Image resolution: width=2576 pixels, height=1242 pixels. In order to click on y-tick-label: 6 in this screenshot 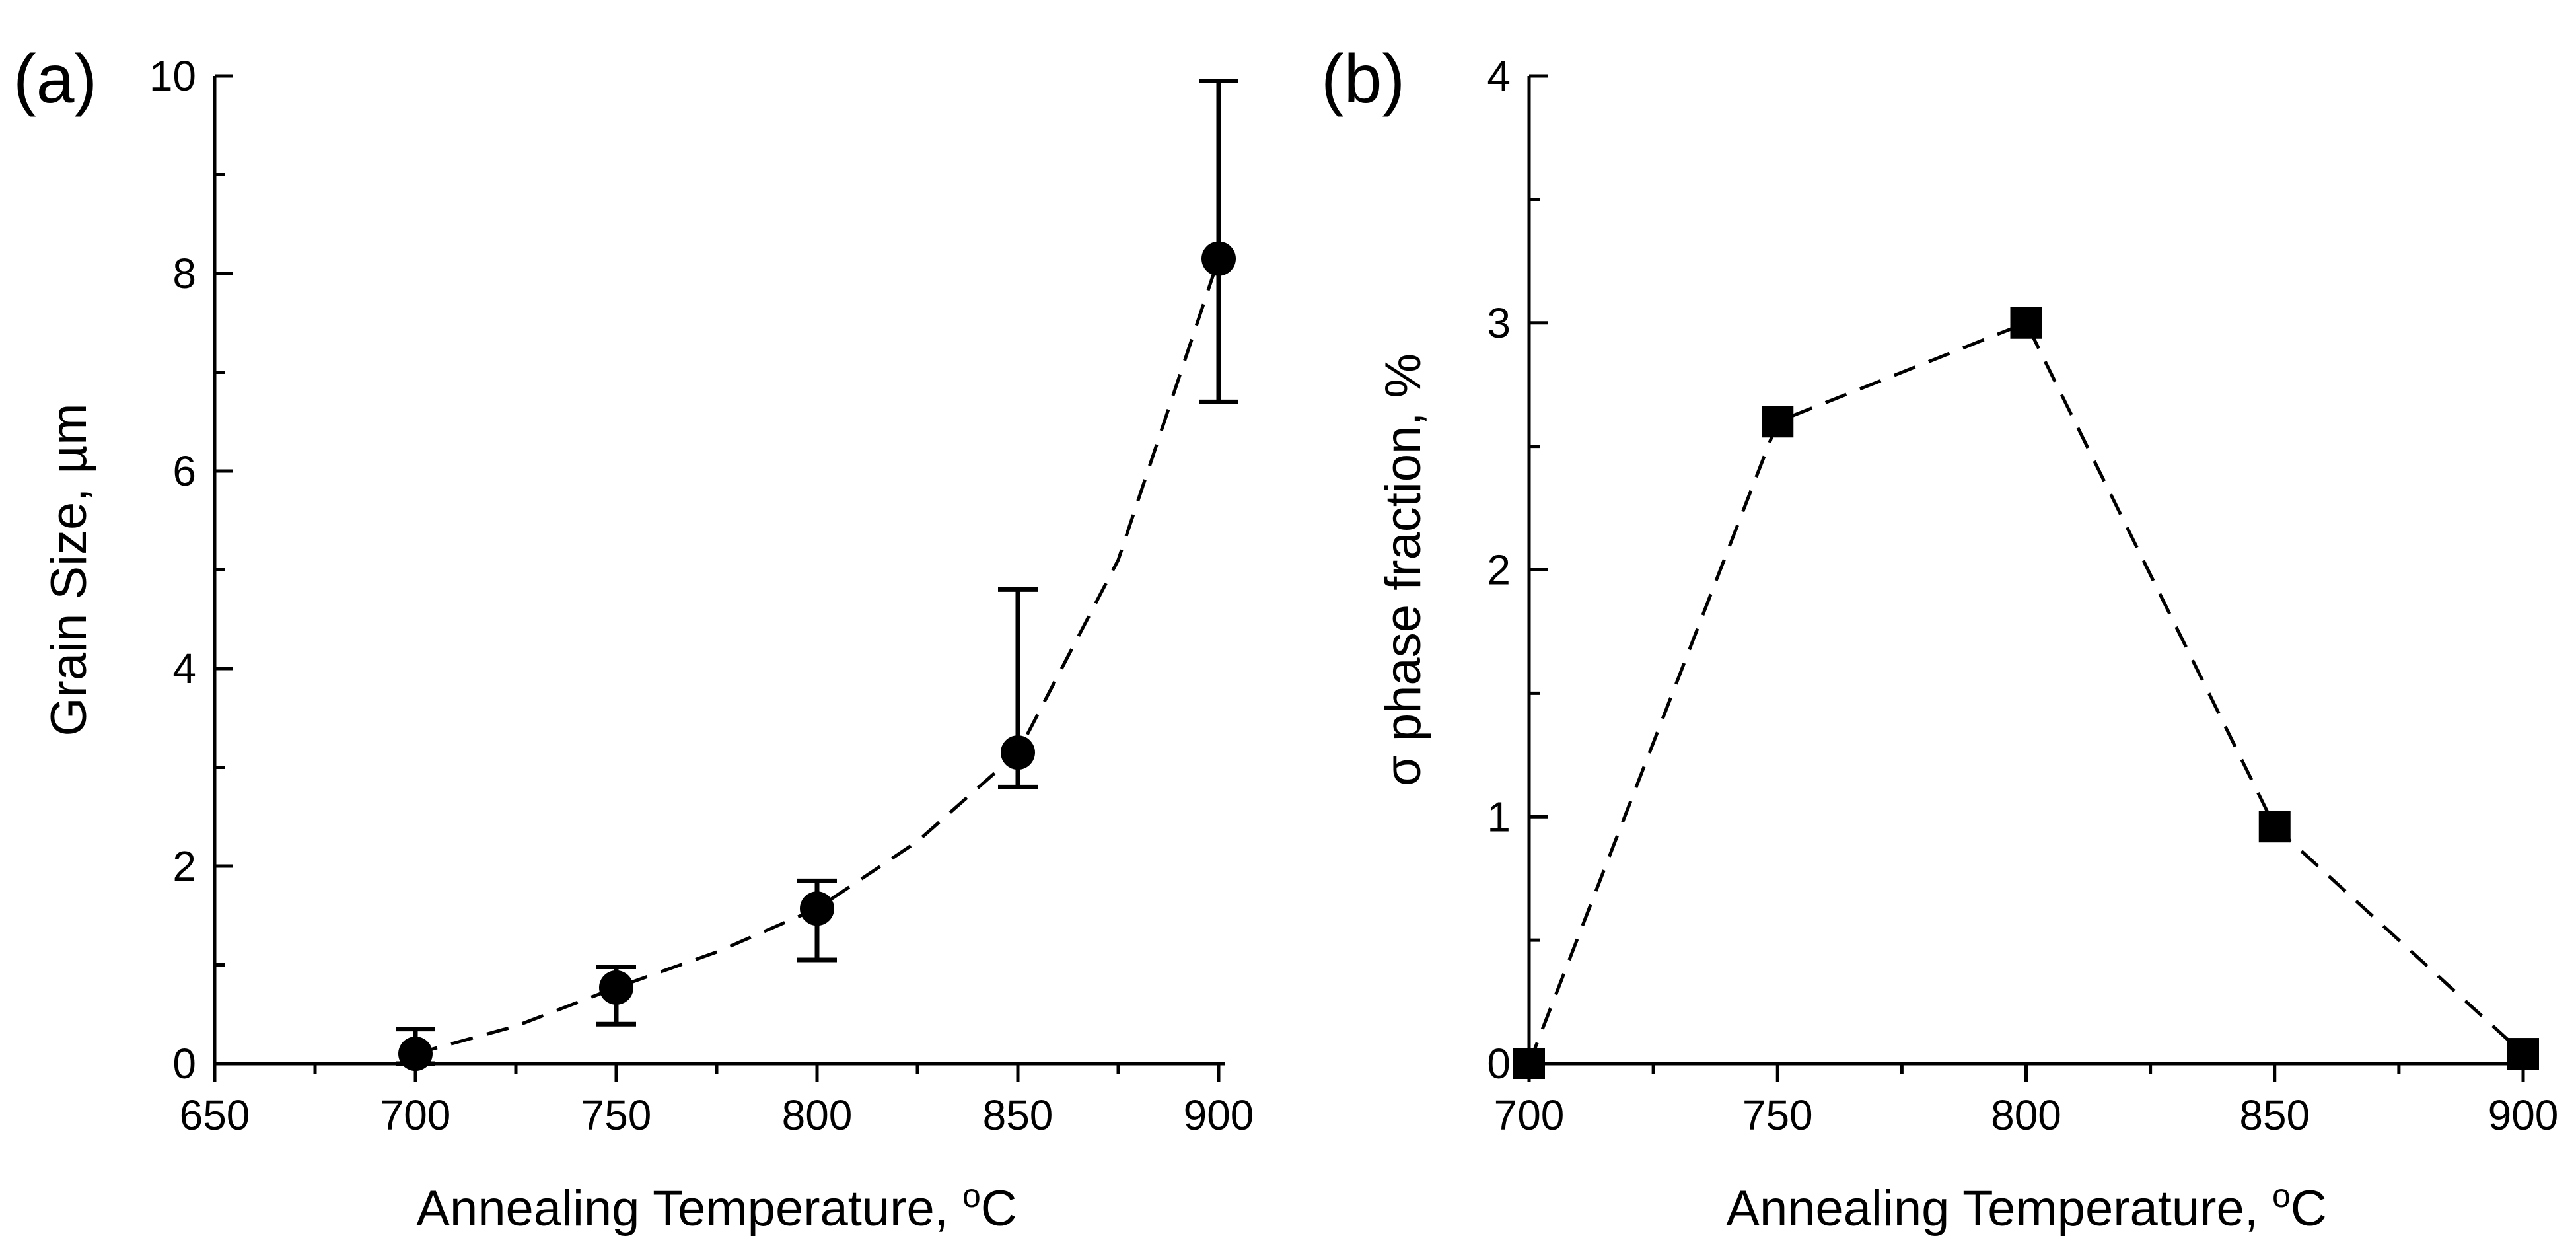, I will do `click(184, 471)`.